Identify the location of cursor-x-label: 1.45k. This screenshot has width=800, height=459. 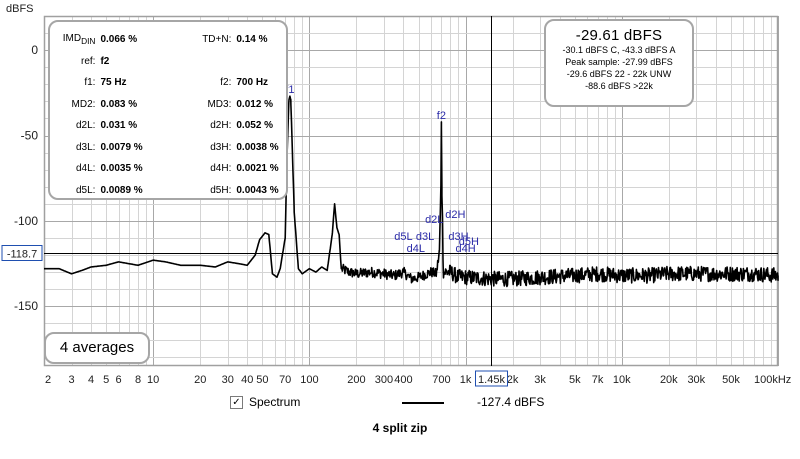
(491, 380).